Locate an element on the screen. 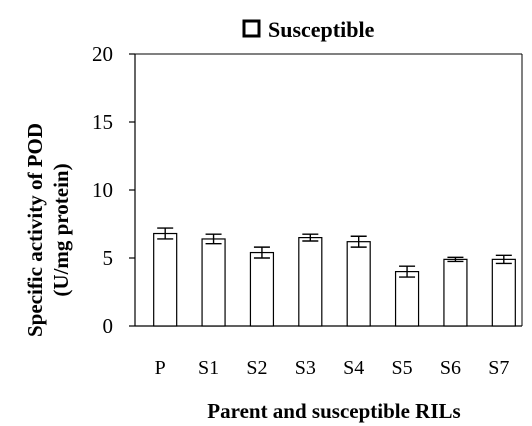  legend: Susceptible is located at coordinates (308, 29).